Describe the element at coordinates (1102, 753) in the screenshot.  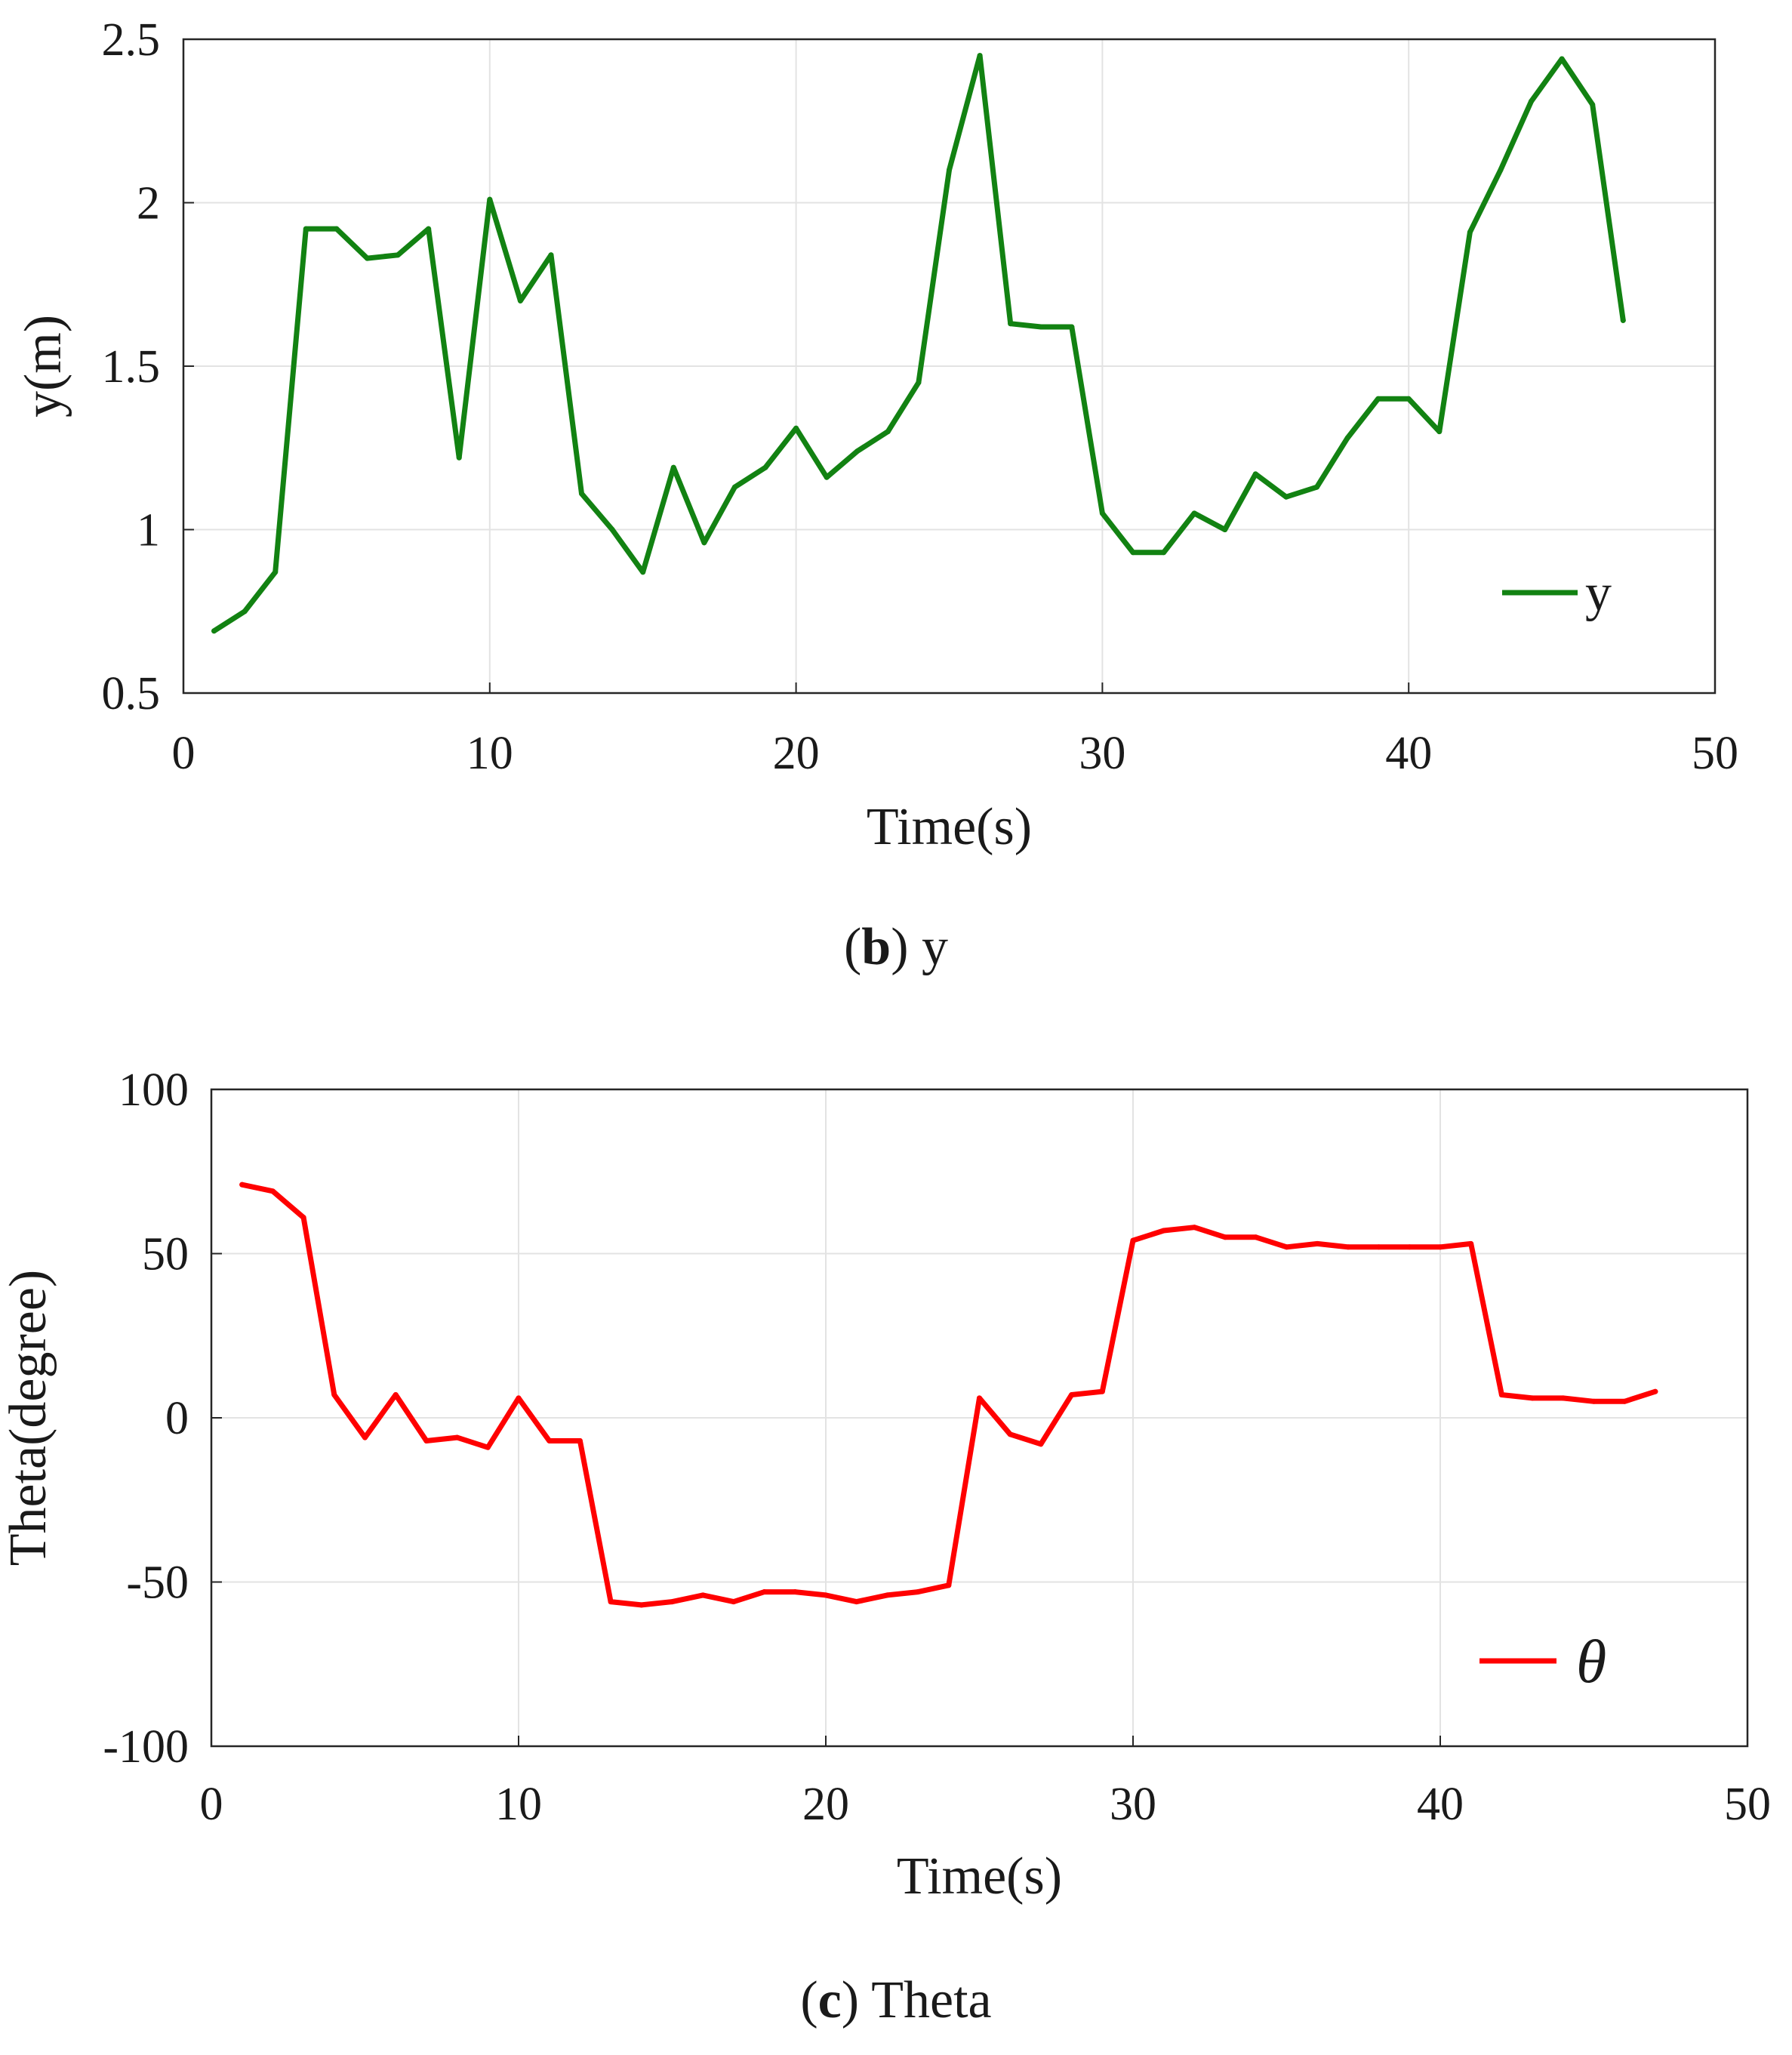
I see `x-tick-label: 30` at that location.